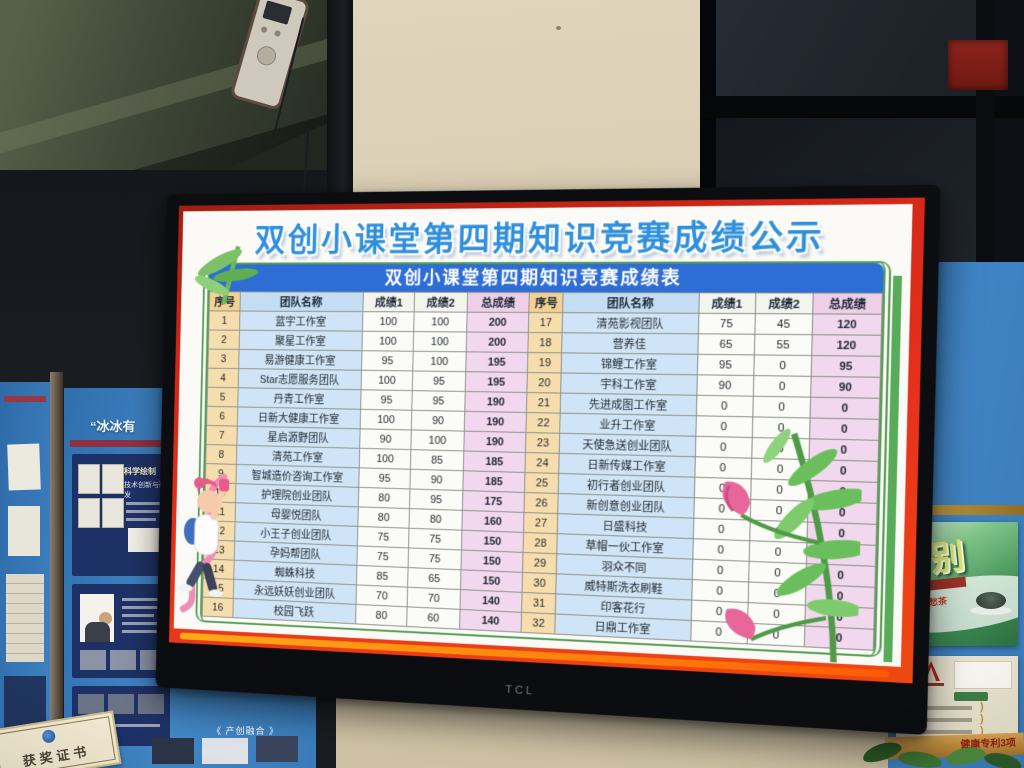  Describe the element at coordinates (140, 471) in the screenshot. I see `poster-heading: 科学绘制` at that location.